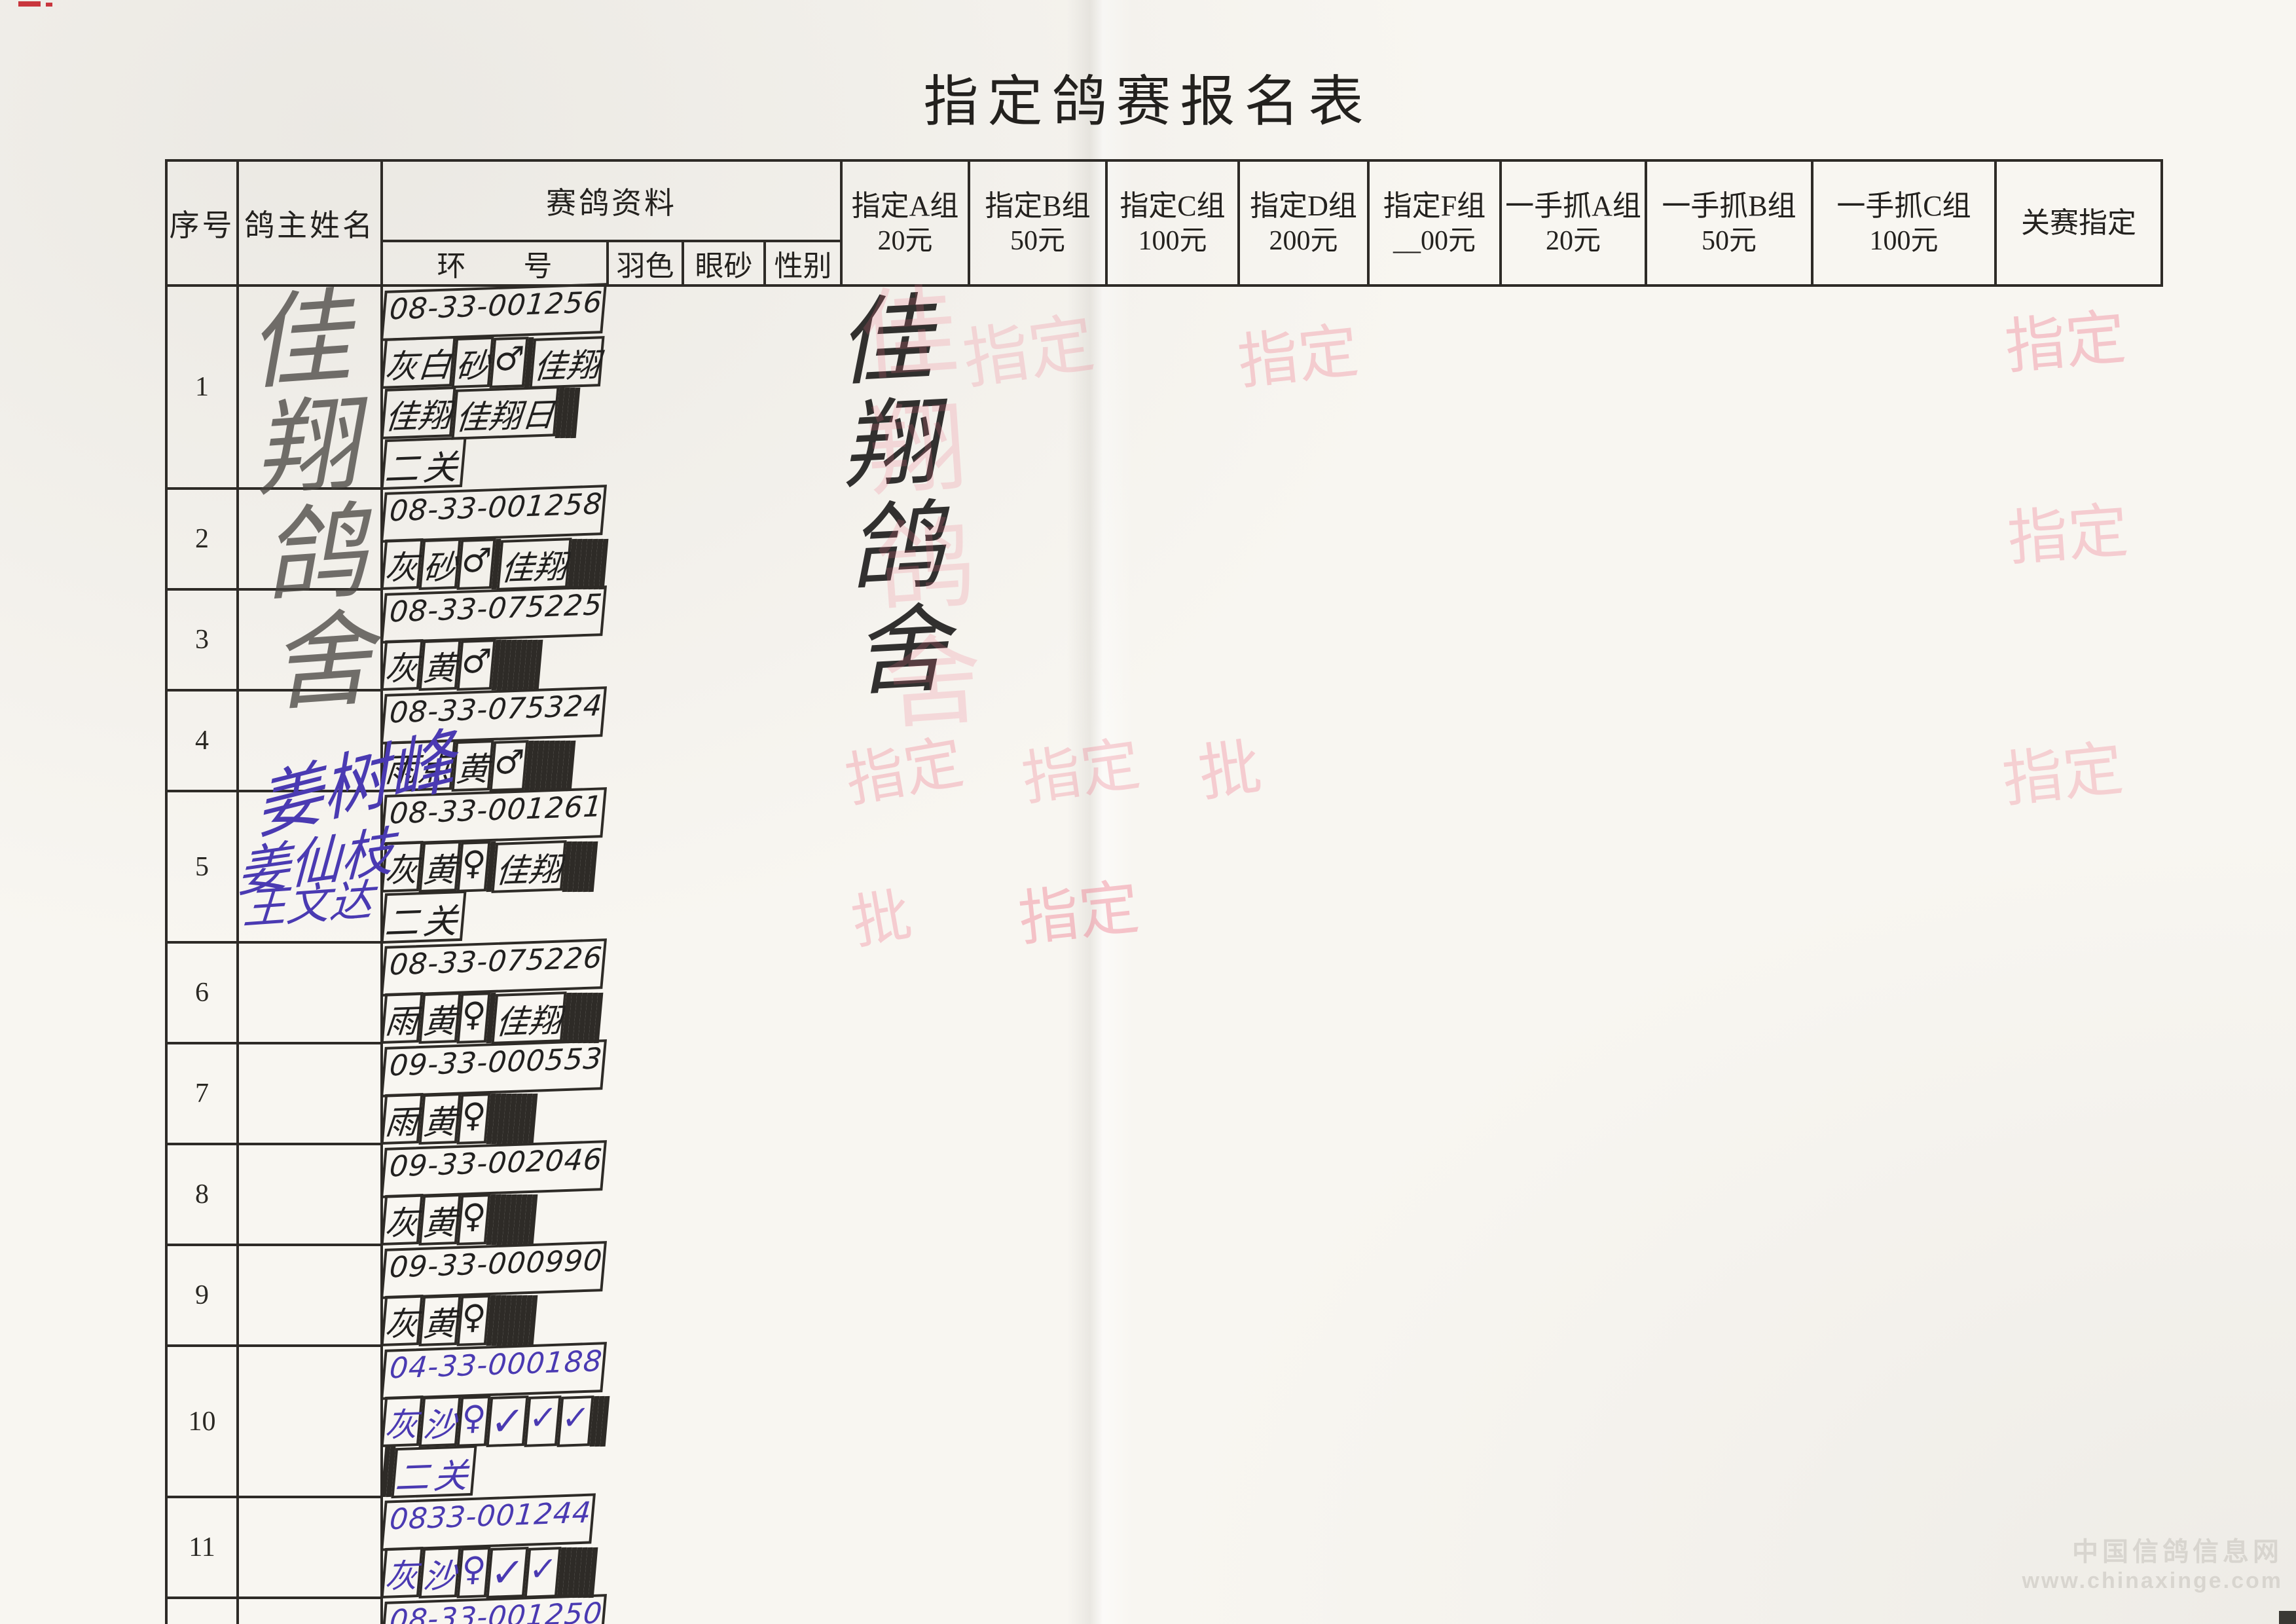  I want to click on cell-ring: 09-33-002046, so click(493, 1169).